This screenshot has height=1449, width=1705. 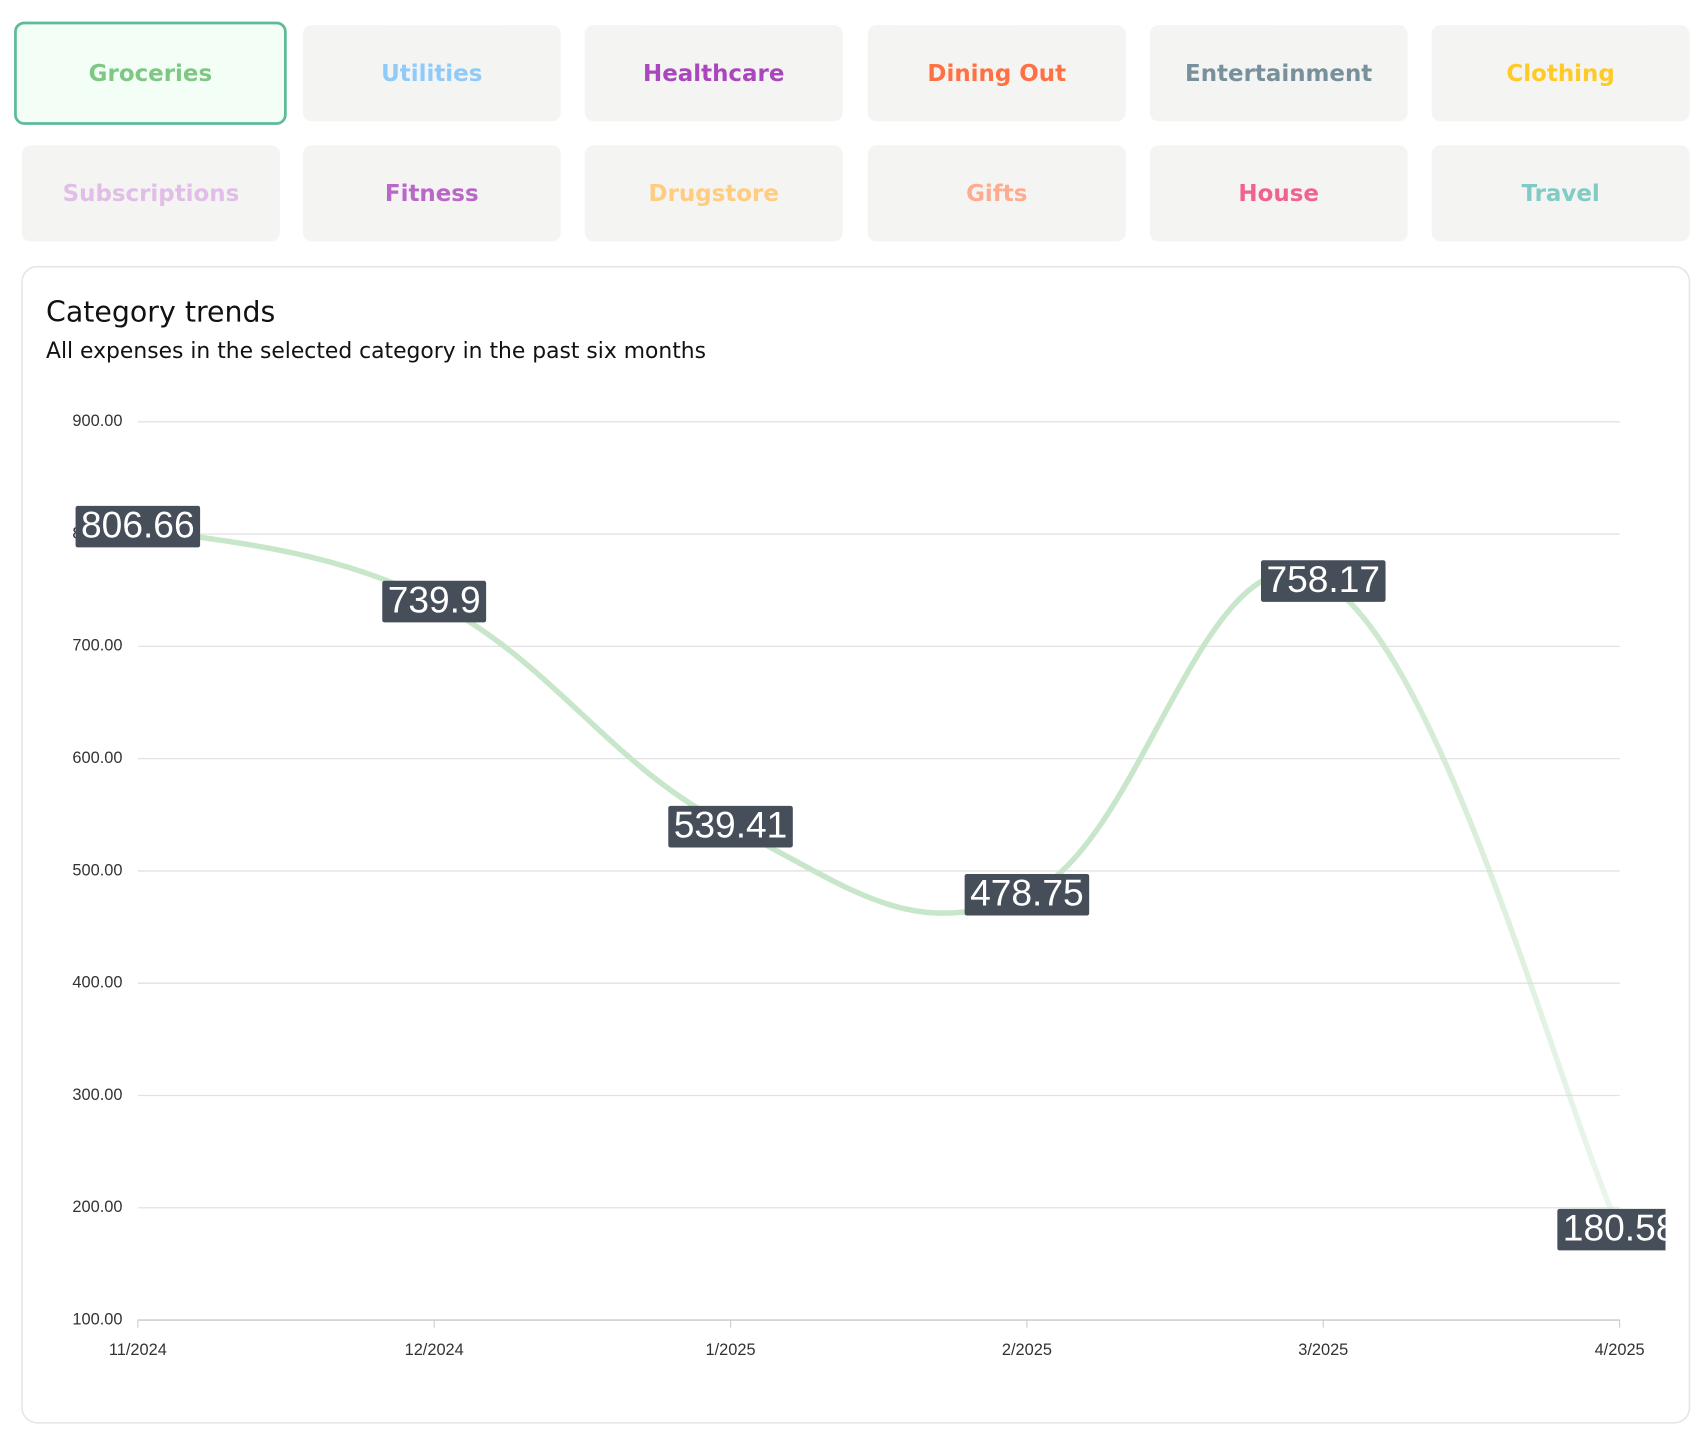 I want to click on value-label: 180.58, so click(x=1617, y=1228).